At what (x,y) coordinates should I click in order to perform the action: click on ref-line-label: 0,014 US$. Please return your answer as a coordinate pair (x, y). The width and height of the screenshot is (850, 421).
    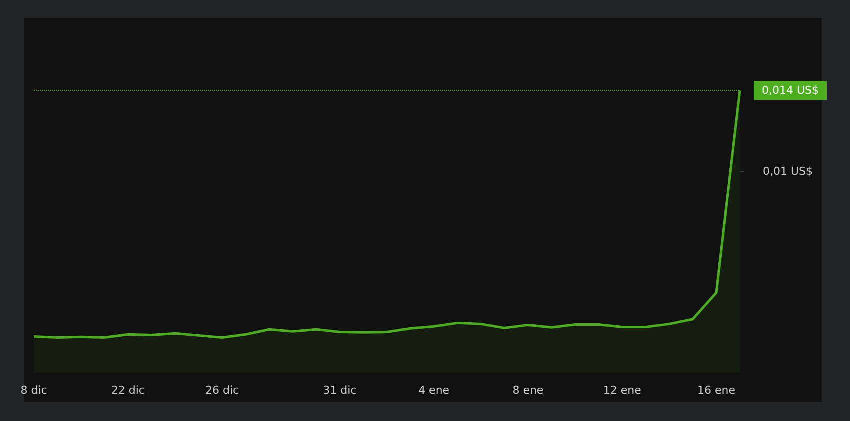
    Looking at the image, I should click on (791, 91).